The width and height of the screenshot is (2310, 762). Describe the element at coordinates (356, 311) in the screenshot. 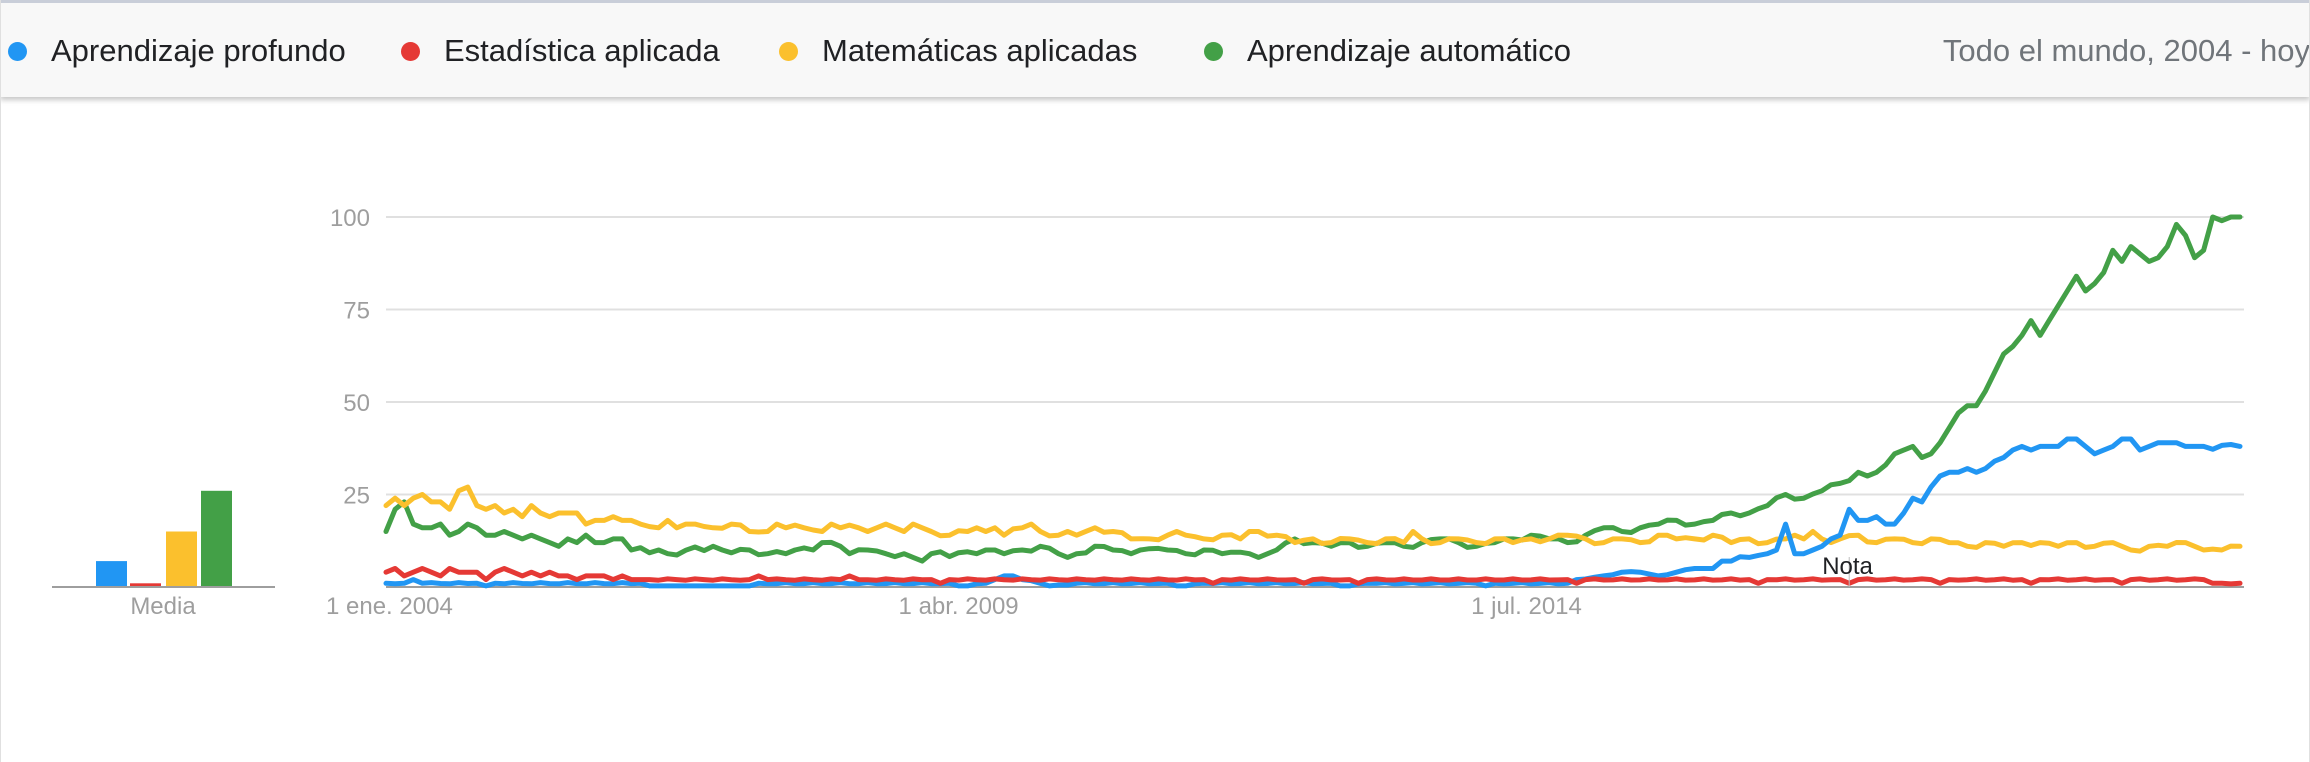

I see `y-tick-label: 75` at that location.